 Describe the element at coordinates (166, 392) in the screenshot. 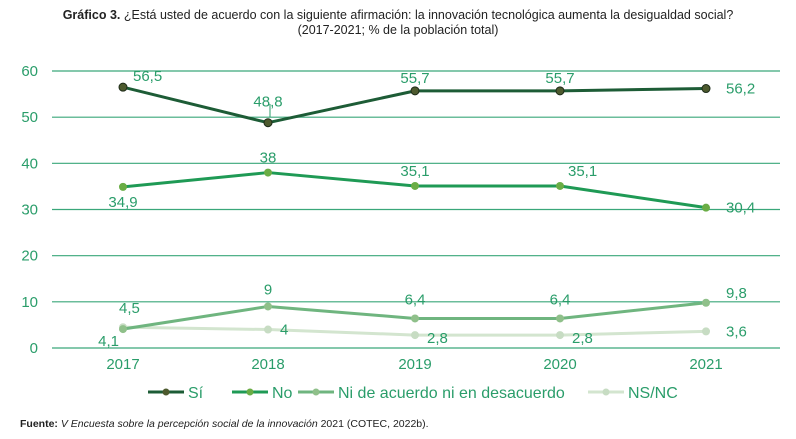

I see `legend-swatch-marker-si` at that location.